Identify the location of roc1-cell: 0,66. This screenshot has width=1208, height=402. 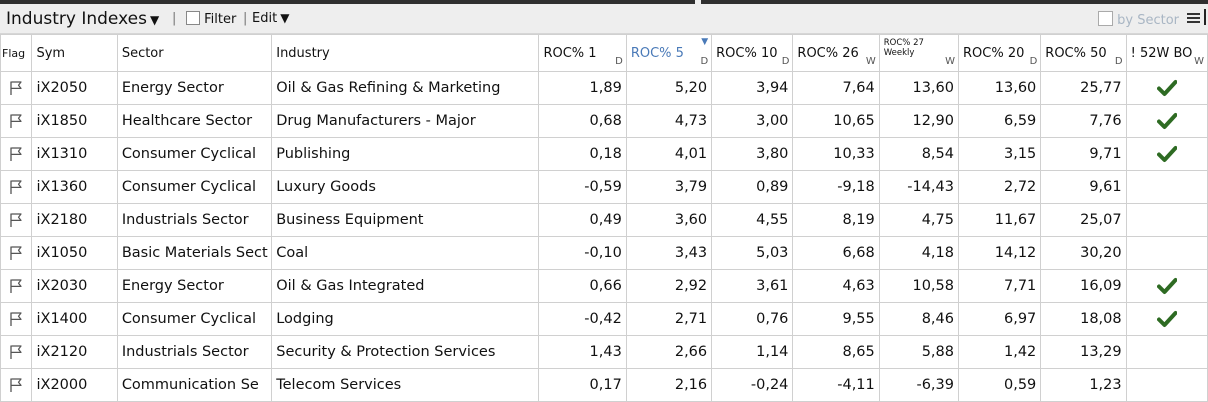
(582, 286).